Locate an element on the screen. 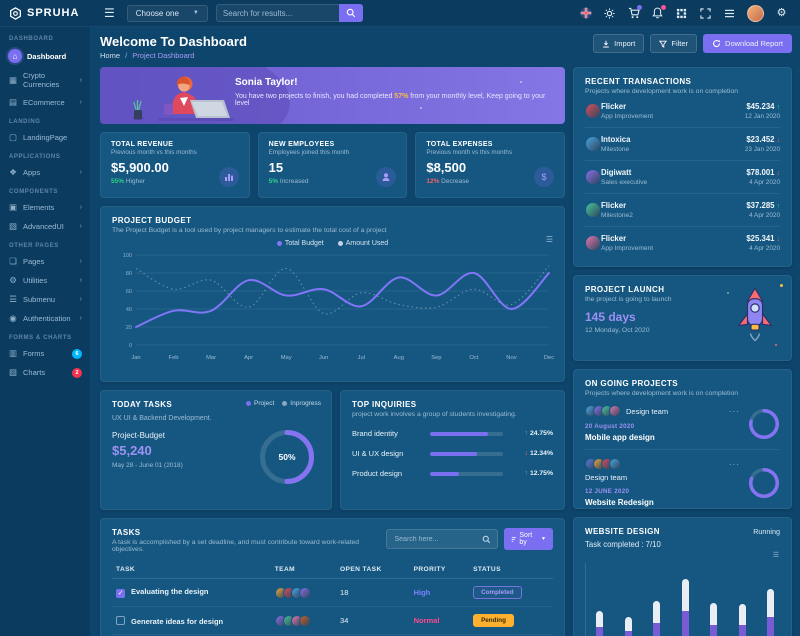 The height and width of the screenshot is (636, 800). transaction-row: Flicker App Improvement $25.341 ↓ 4 Apr 2020 is located at coordinates (682, 243).